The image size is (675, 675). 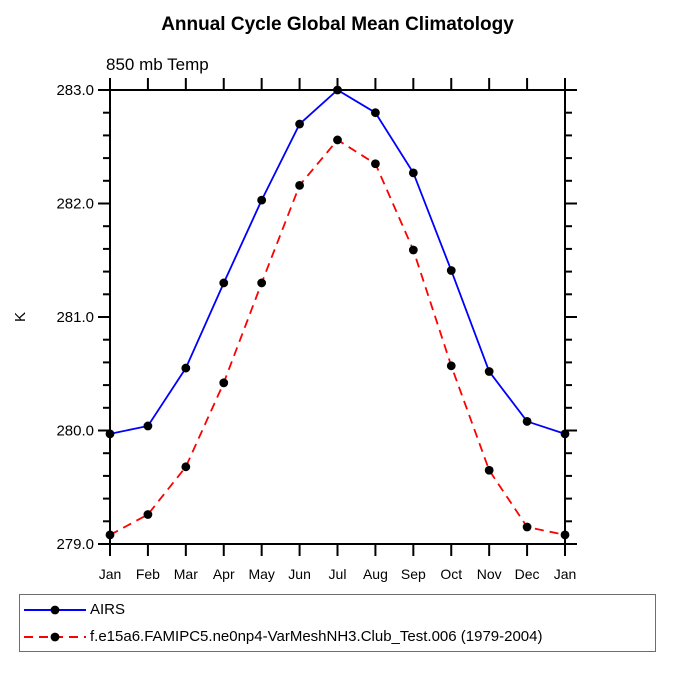 What do you see at coordinates (299, 574) in the screenshot?
I see `x-tick-label: Jun` at bounding box center [299, 574].